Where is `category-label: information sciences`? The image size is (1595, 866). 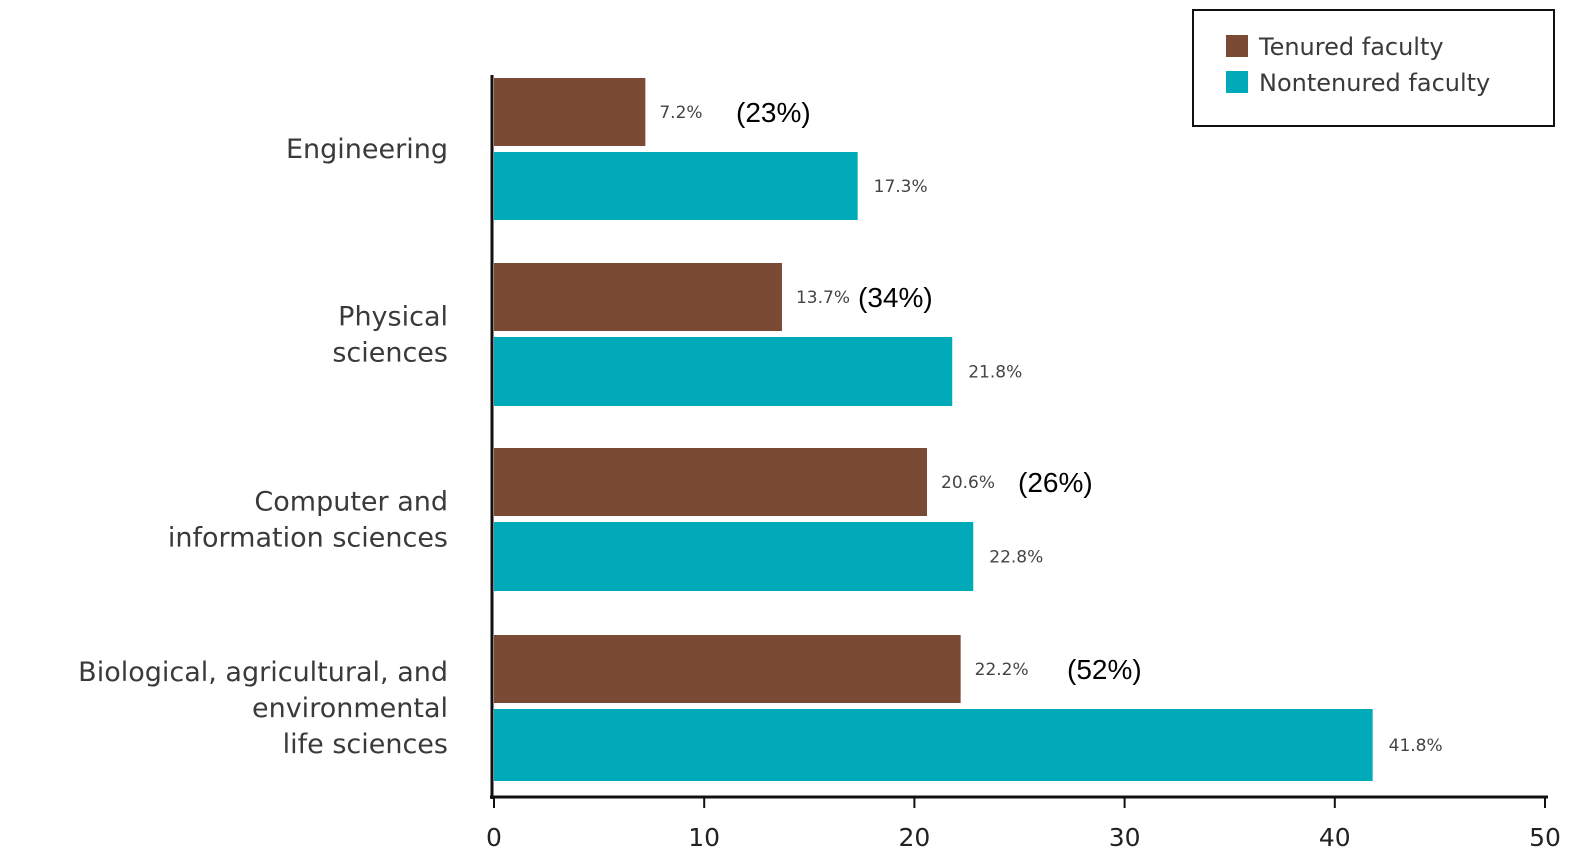 category-label: information sciences is located at coordinates (308, 538).